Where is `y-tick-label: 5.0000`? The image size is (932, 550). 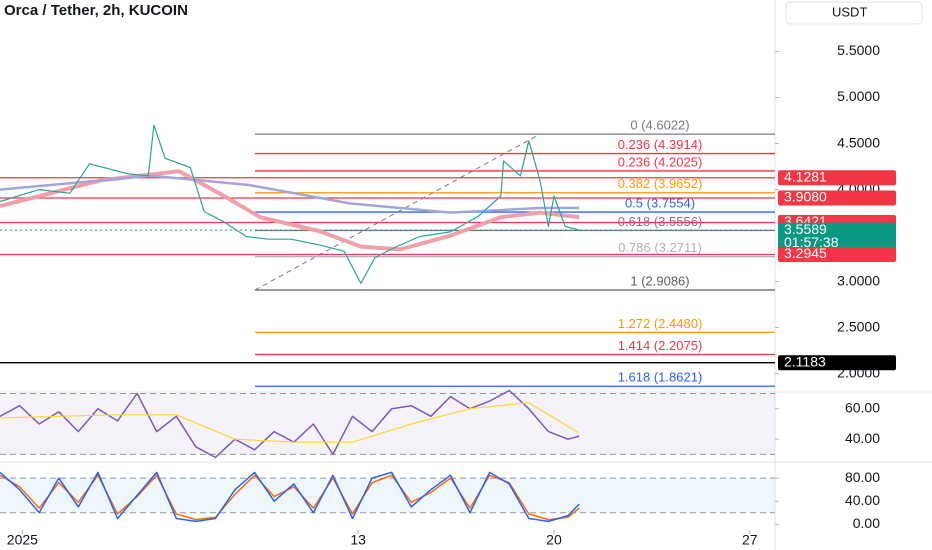 y-tick-label: 5.0000 is located at coordinates (858, 96).